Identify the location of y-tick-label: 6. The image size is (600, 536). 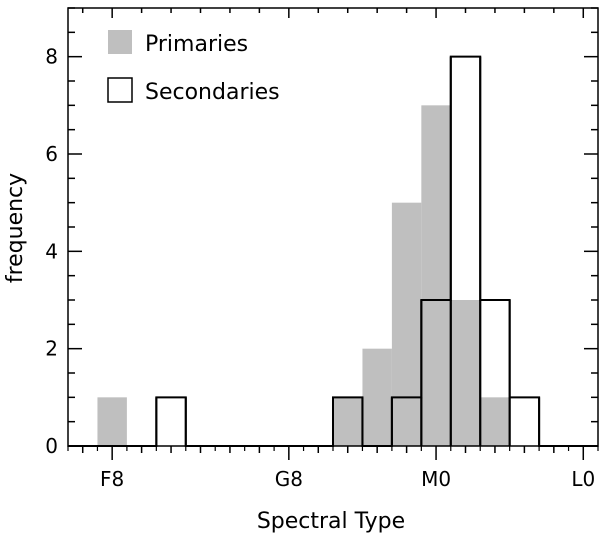
(51, 154).